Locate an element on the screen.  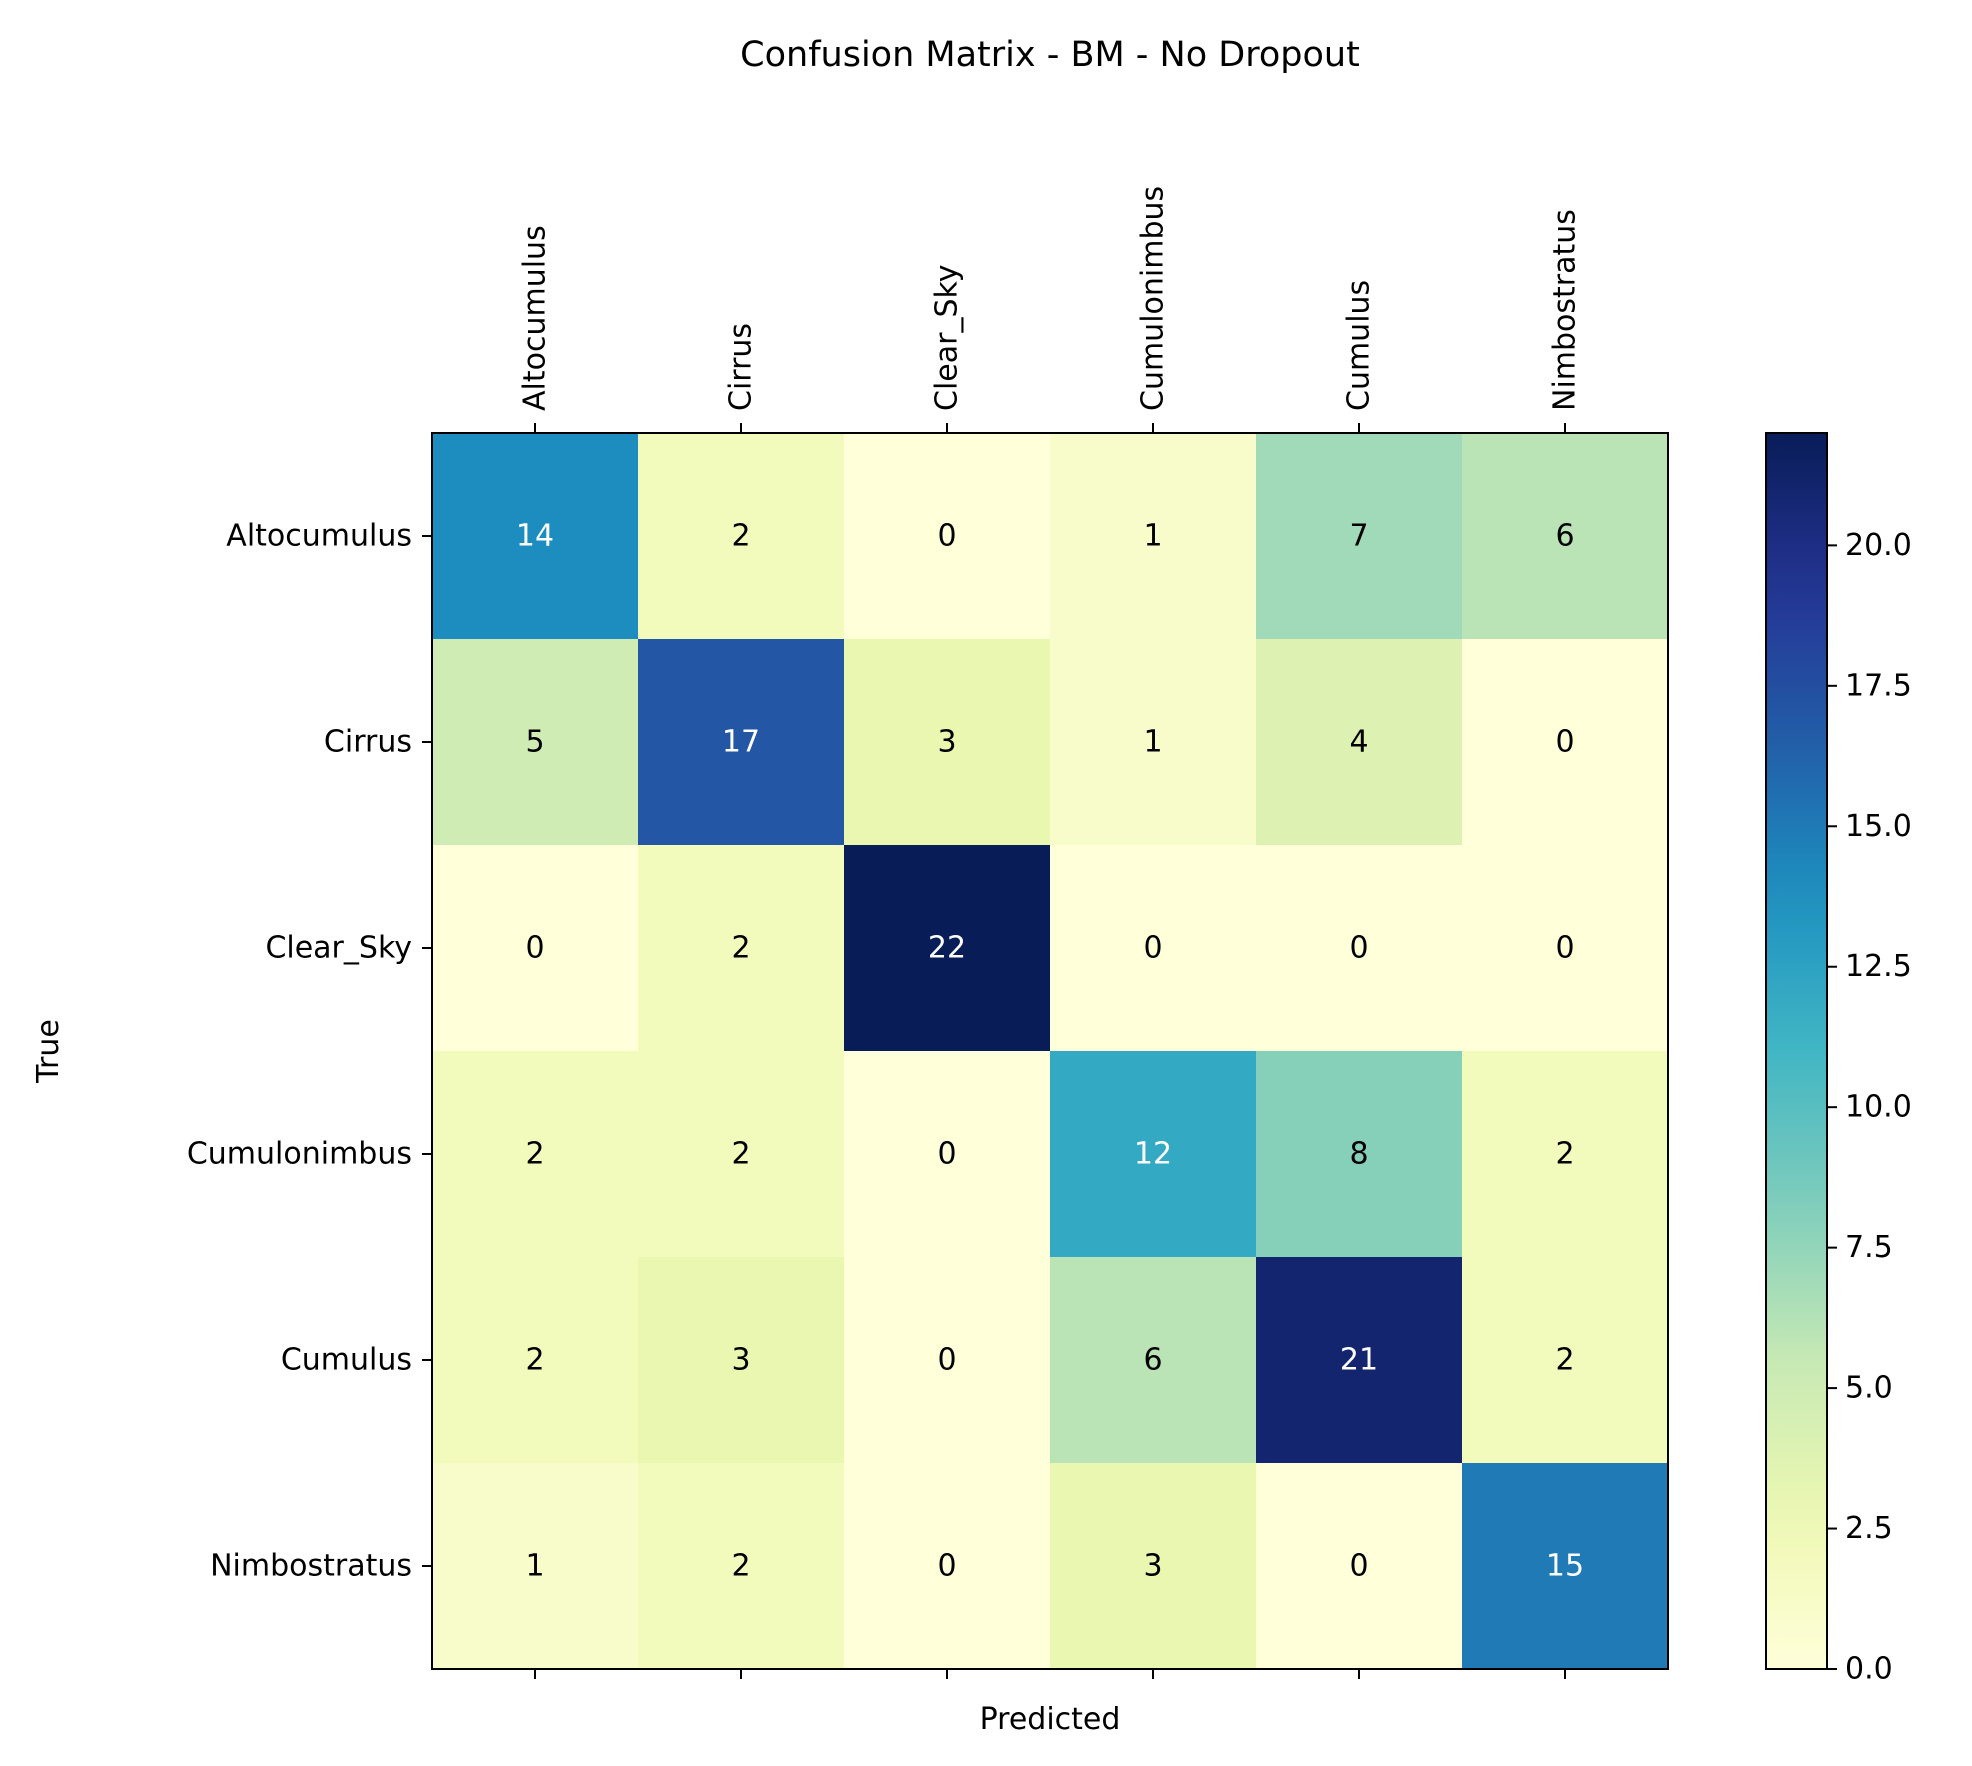
colorbar-tick-label: 0.0 is located at coordinates (1869, 1669).